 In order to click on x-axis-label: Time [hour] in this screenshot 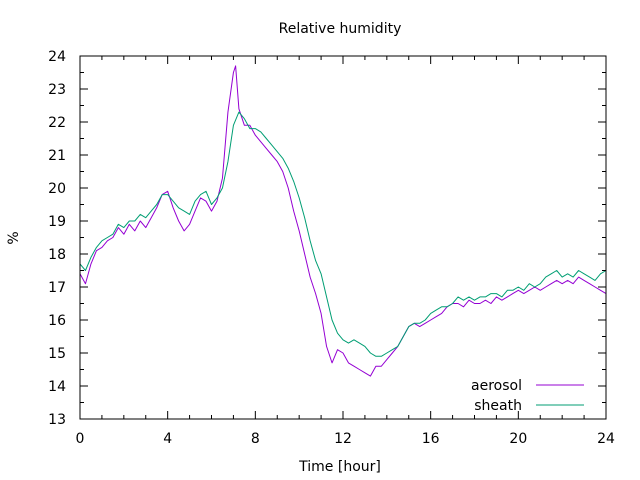, I will do `click(339, 467)`.